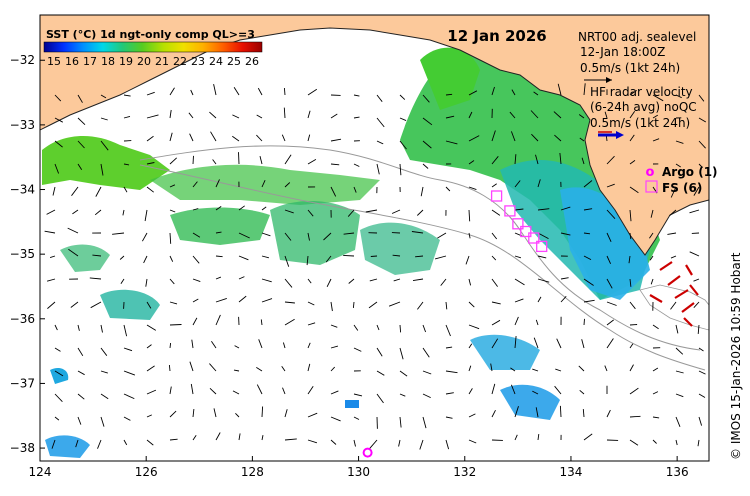  Describe the element at coordinates (688, 307) in the screenshot. I see `hf-arrow` at that location.